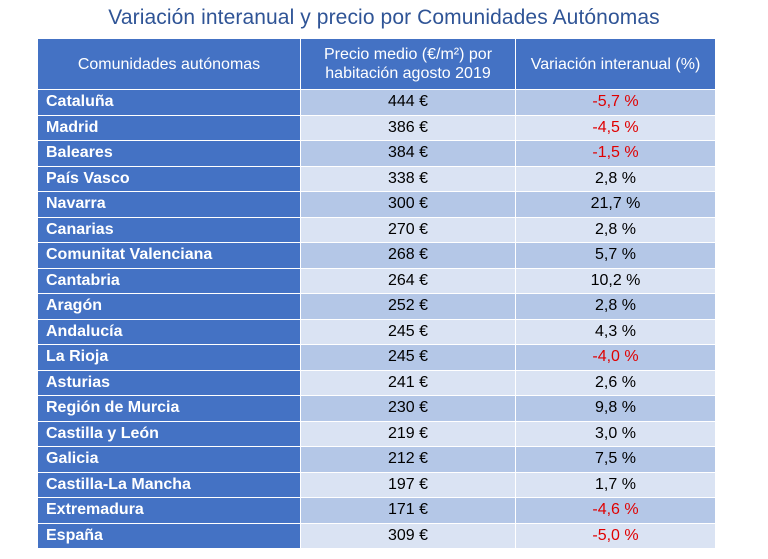 Image resolution: width=768 pixels, height=559 pixels. I want to click on table-row: La Rioja 245 € -4,0 %, so click(376, 357).